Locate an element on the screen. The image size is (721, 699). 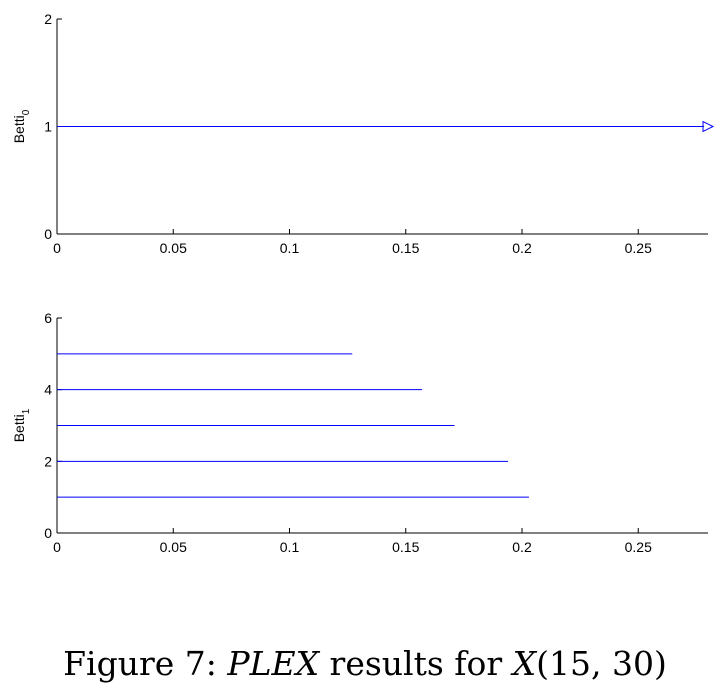
y-tick-label: 4 is located at coordinates (48, 390).